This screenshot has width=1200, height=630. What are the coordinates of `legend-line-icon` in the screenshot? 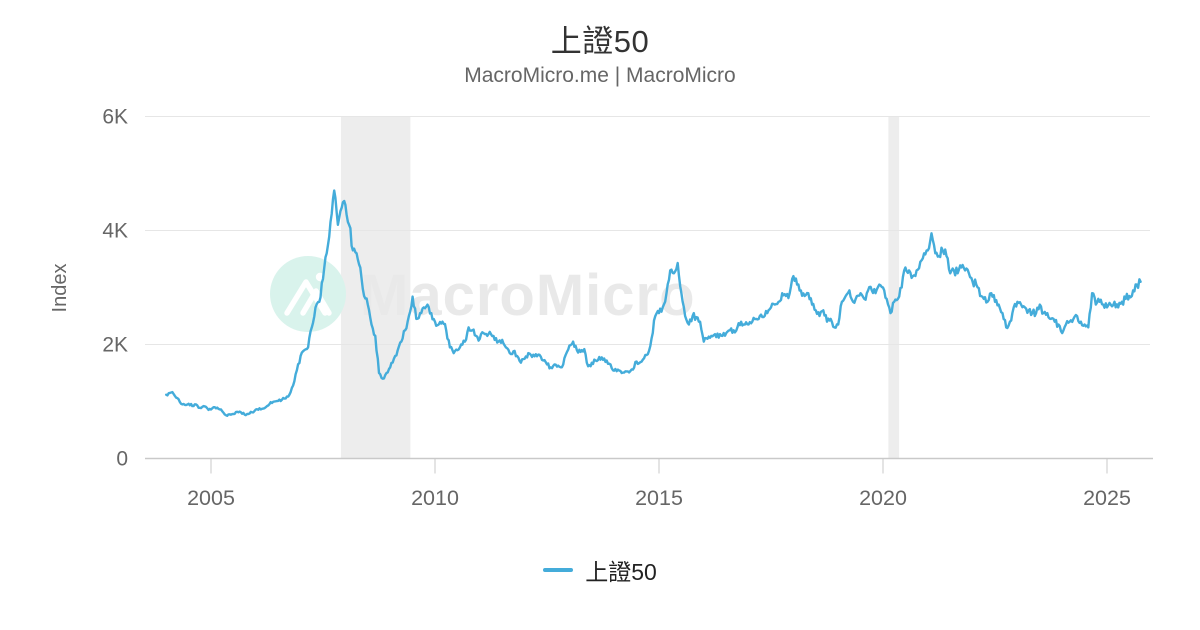 It's located at (558, 570).